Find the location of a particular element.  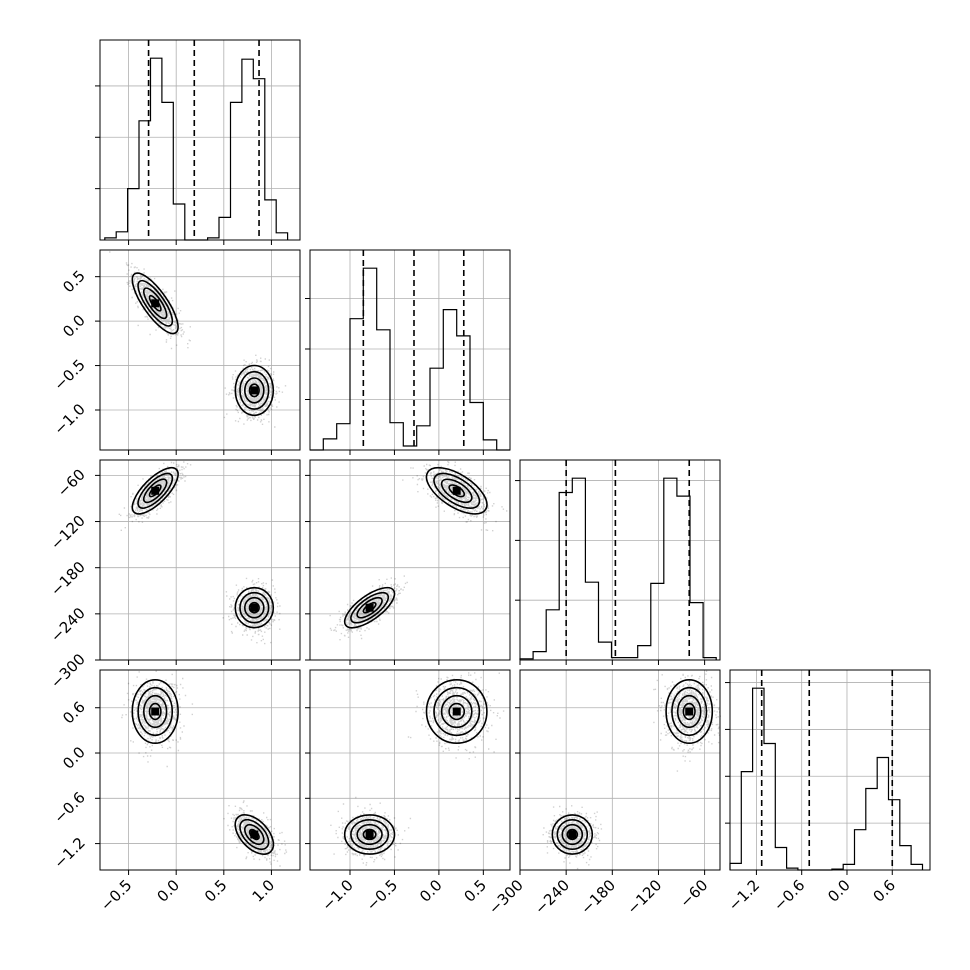

y-tick-label: −60 is located at coordinates (71, 482).